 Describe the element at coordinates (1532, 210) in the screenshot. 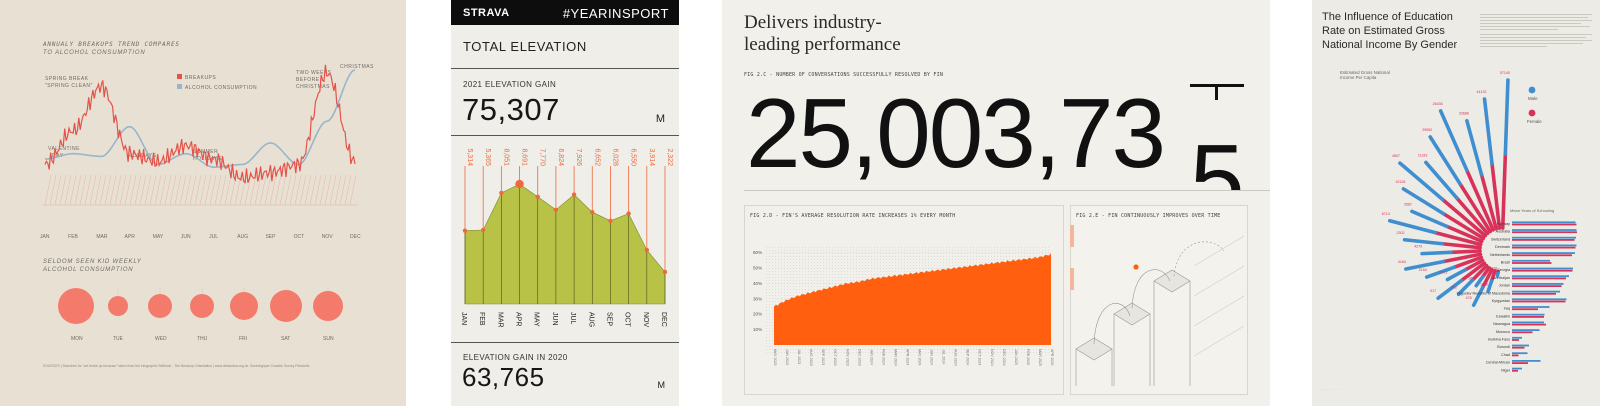

I see `mean-years-label: Mean Years of Schooling` at that location.